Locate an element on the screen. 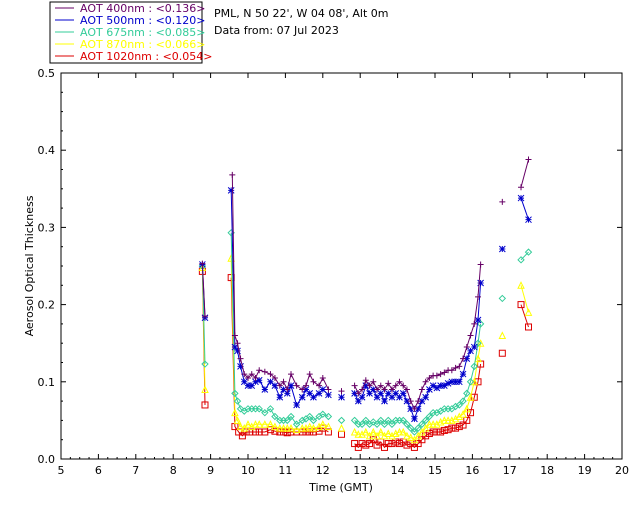 This screenshot has width=640, height=512. x-tick-label: 8 is located at coordinates (173, 470).